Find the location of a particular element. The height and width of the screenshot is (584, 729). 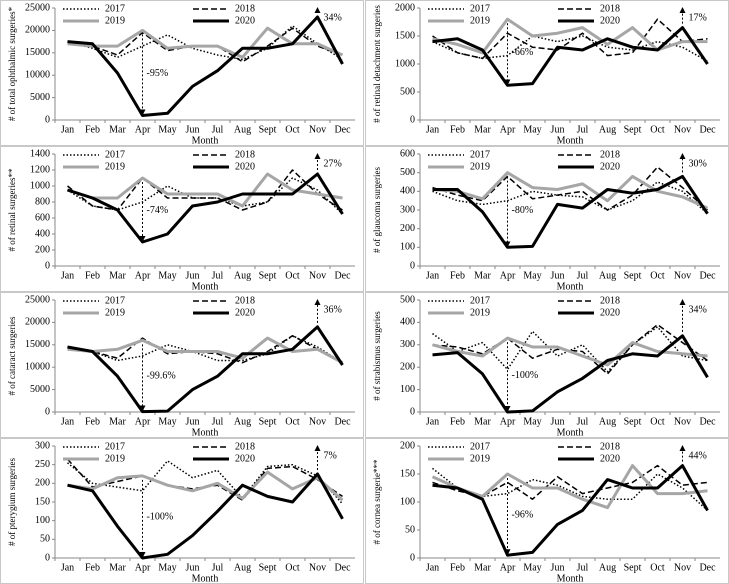

y-axis-label: # of cataract surgeries is located at coordinates (12, 356).